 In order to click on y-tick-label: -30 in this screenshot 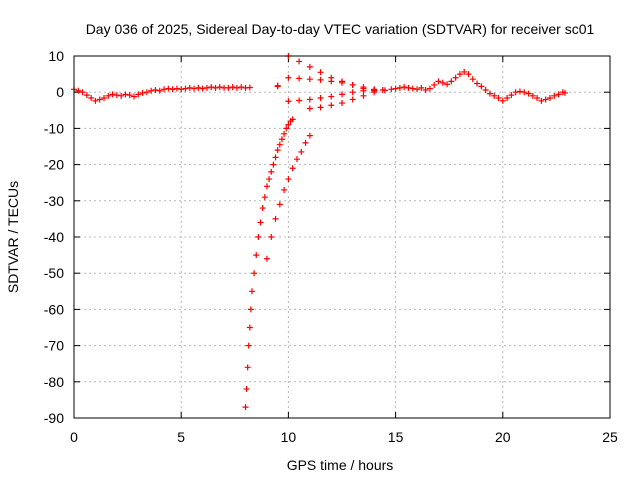, I will do `click(54, 201)`.